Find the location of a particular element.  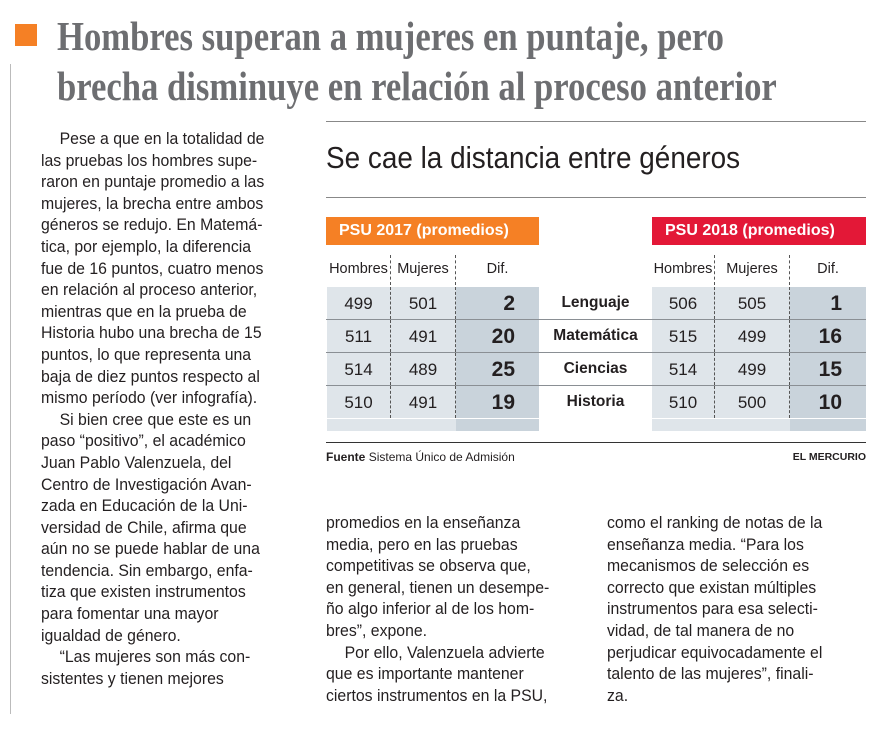

subject-label: Ciencias is located at coordinates (595, 368).